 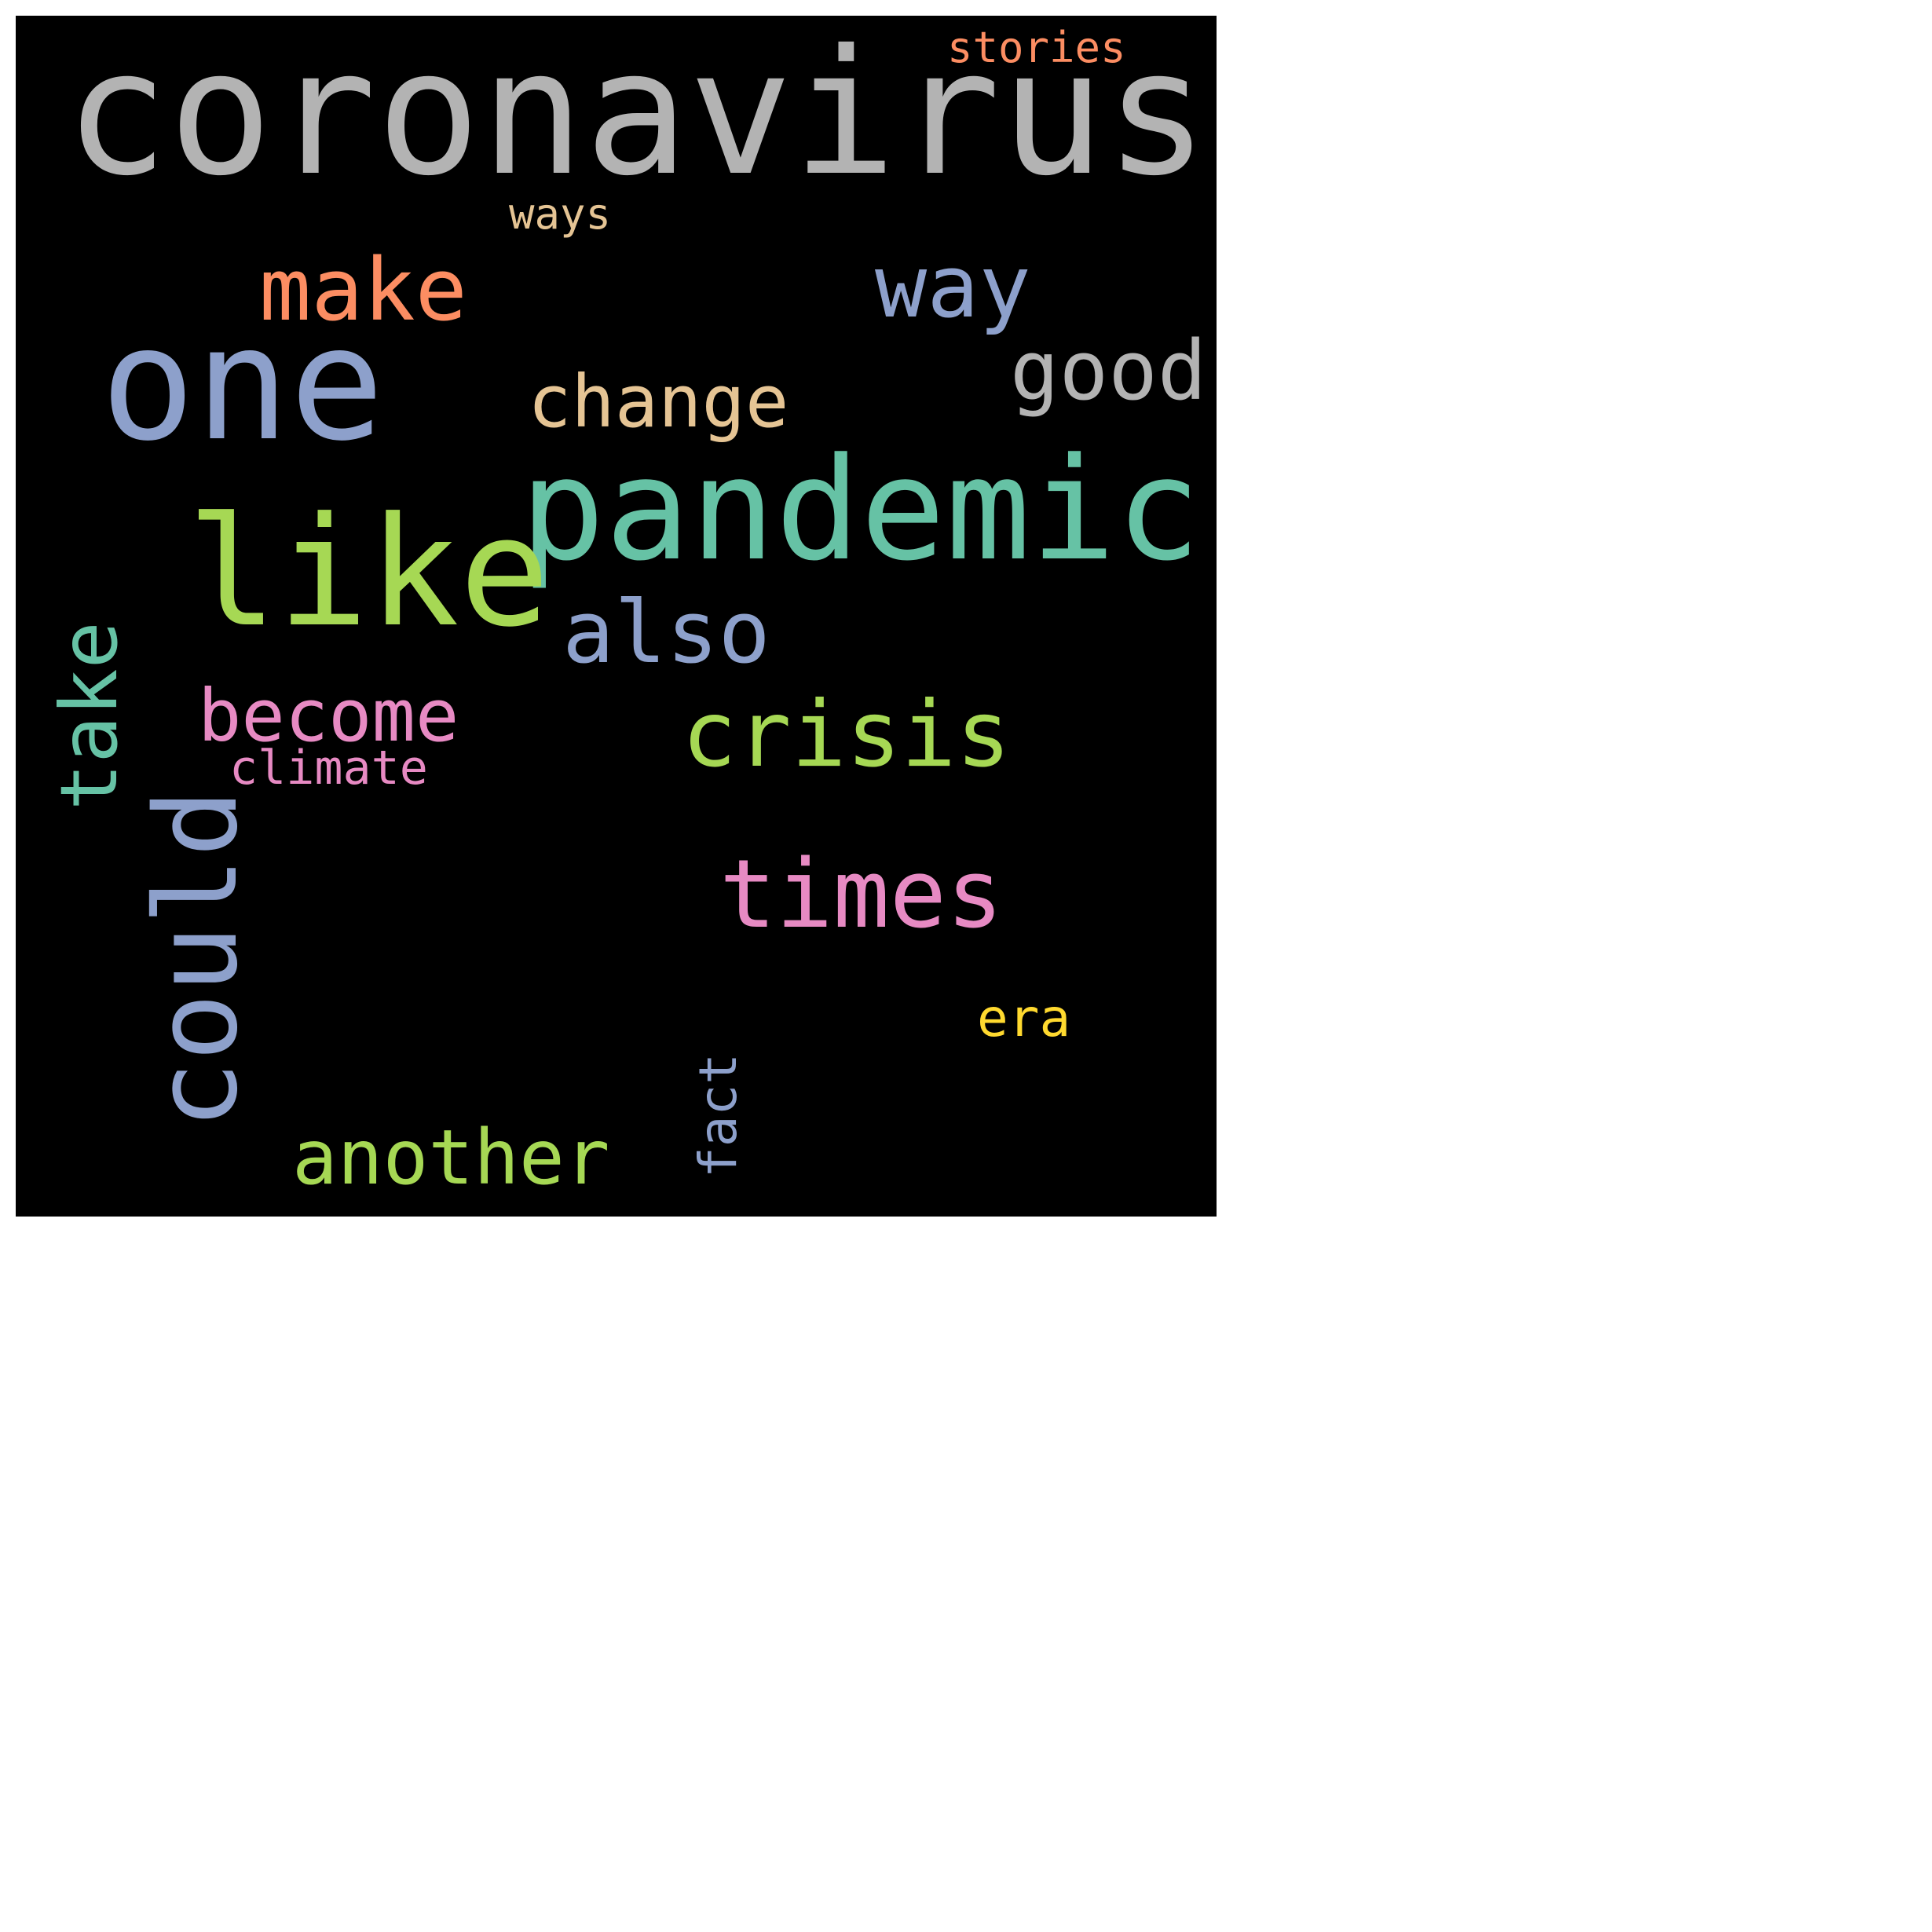 I want to click on word-become: become, so click(x=328, y=716).